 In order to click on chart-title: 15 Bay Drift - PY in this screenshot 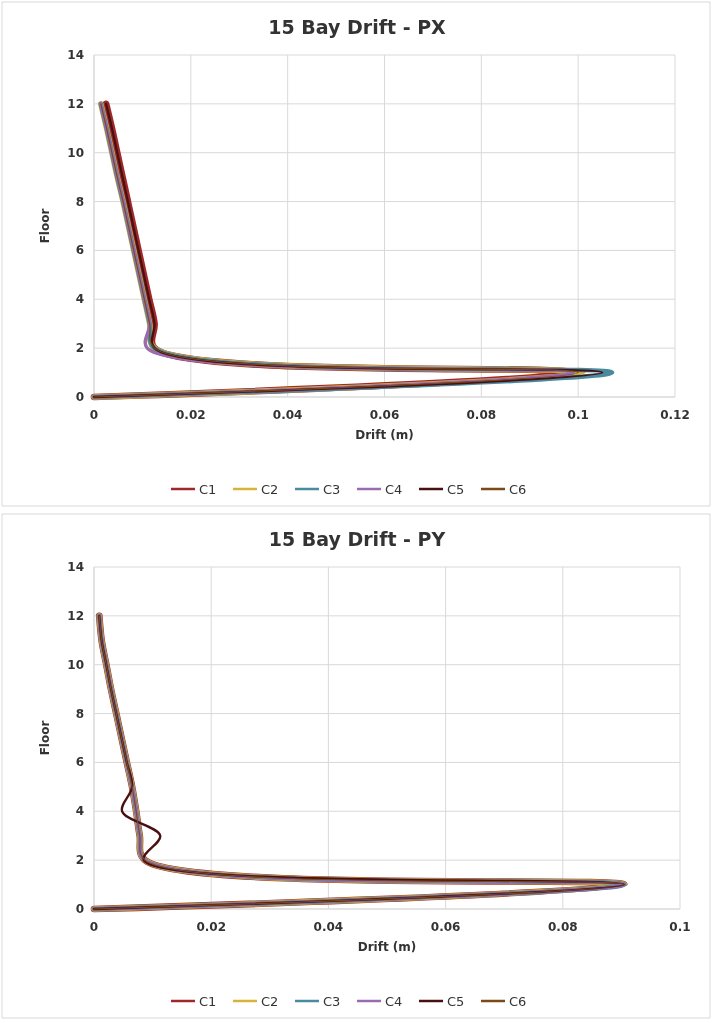, I will do `click(357, 539)`.